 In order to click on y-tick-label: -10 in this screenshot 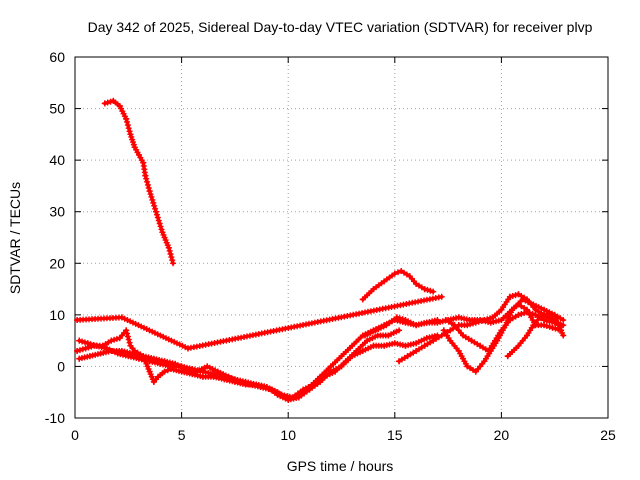, I will do `click(55, 418)`.